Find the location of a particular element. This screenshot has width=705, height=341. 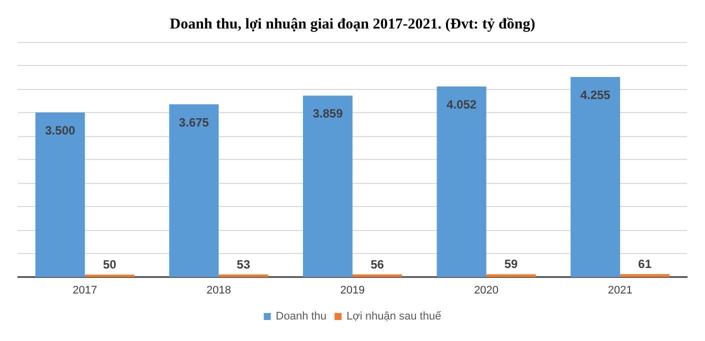

data-label: 3.859 is located at coordinates (328, 113).